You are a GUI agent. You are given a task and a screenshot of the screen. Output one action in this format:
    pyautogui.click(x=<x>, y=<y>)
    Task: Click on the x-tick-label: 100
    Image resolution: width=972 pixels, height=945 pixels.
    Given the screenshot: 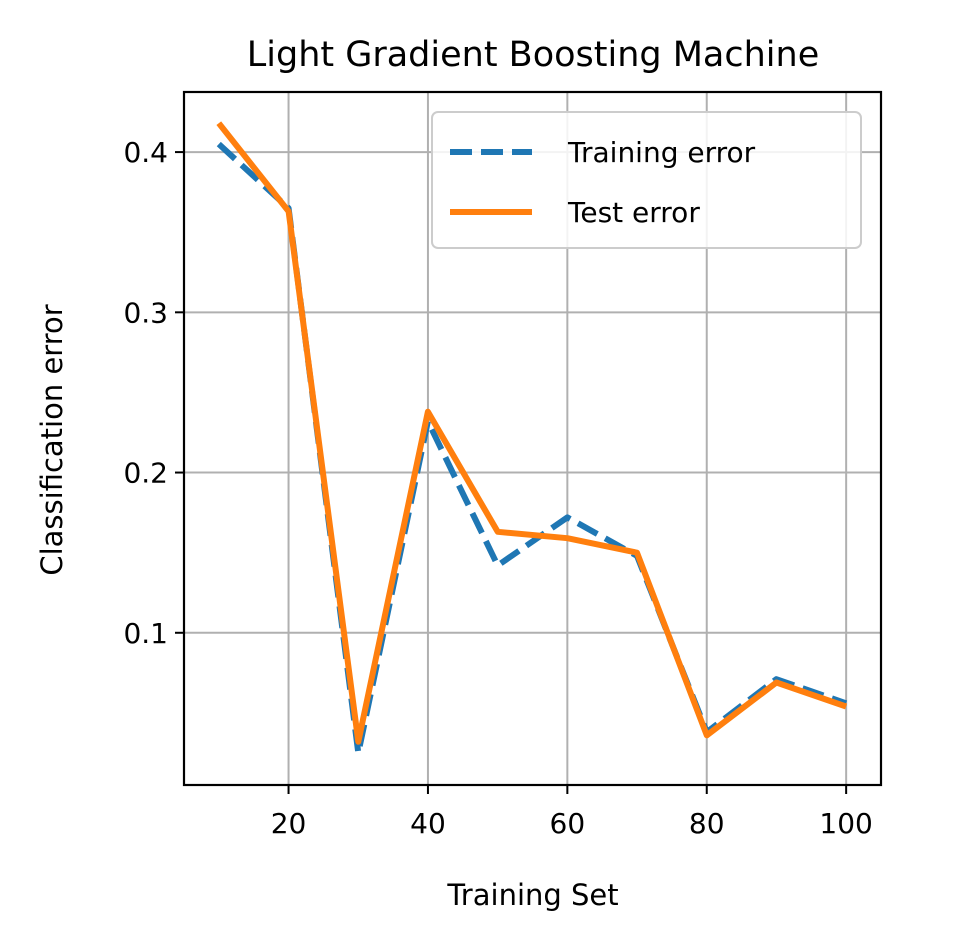 What is the action you would take?
    pyautogui.click(x=845, y=823)
    